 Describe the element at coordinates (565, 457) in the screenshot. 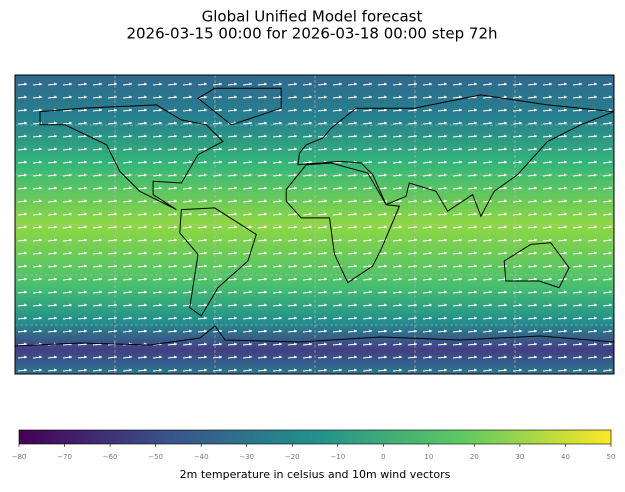

I see `colorbar-tick-label: 40` at that location.